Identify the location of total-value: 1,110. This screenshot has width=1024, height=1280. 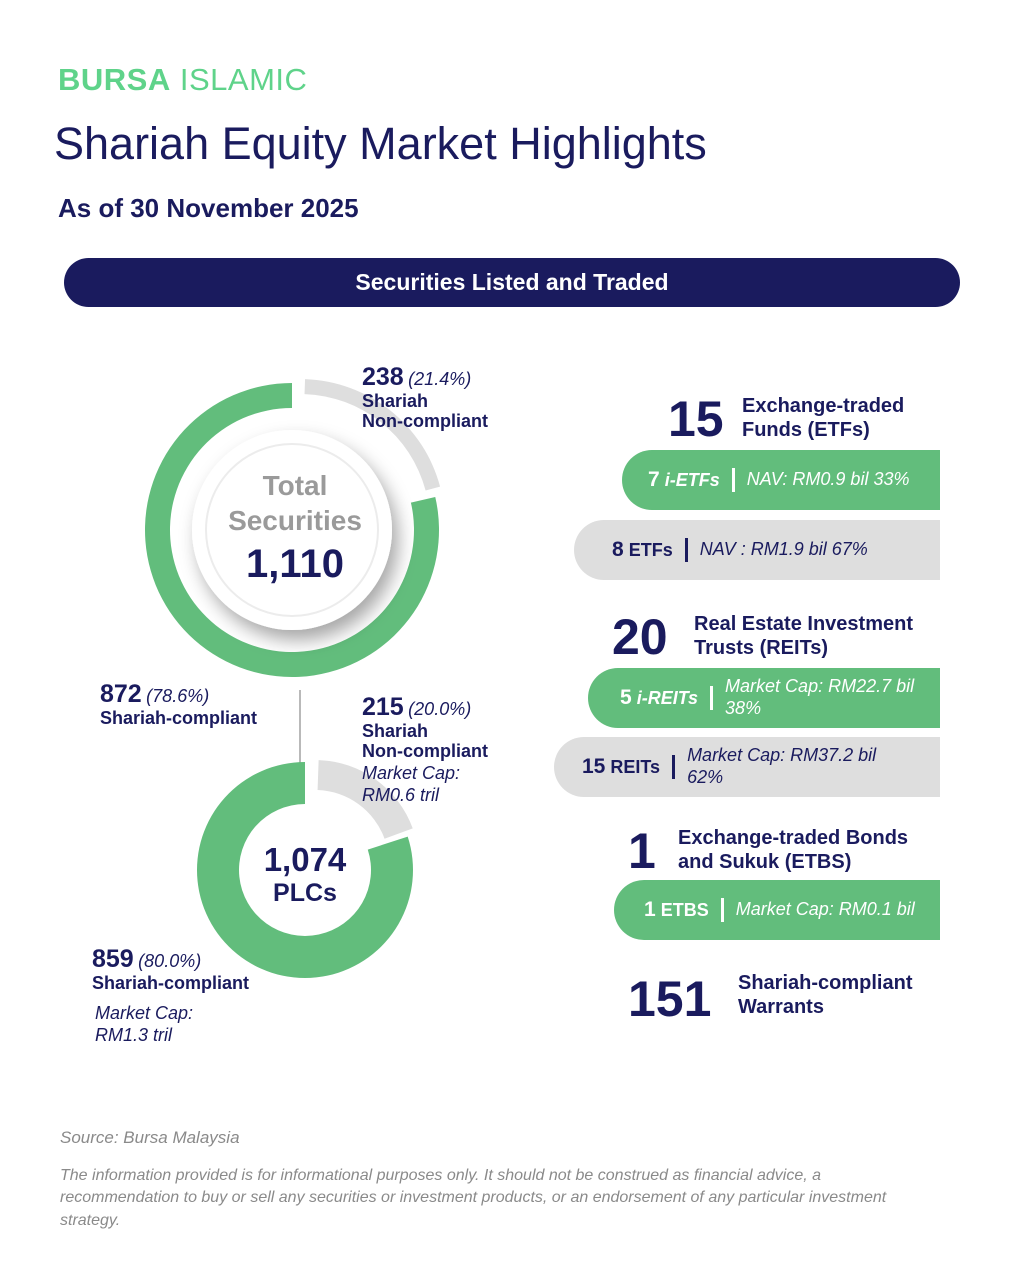
(295, 564).